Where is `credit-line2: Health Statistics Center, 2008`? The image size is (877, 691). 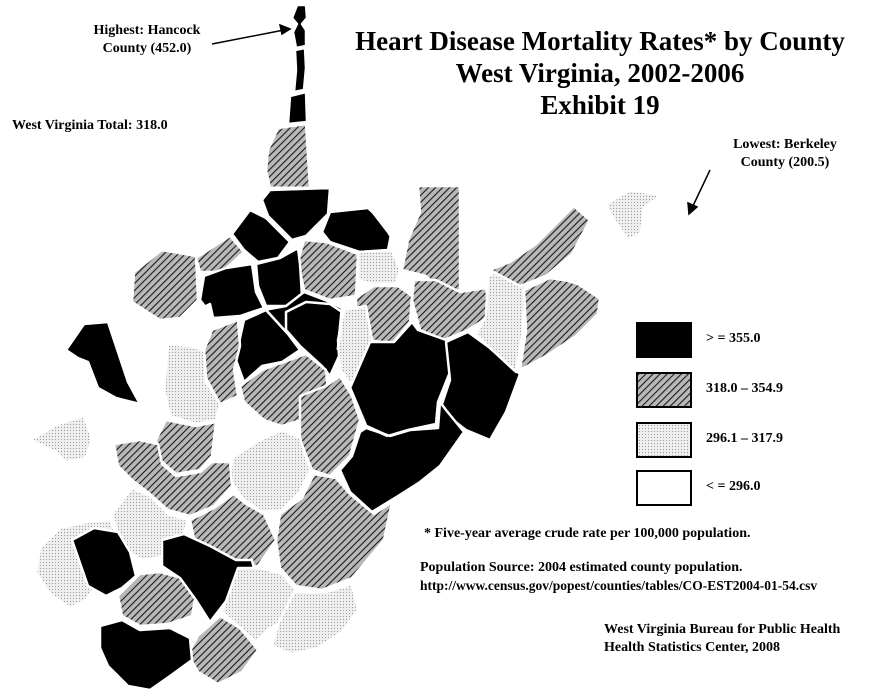
credit-line2: Health Statistics Center, 2008 is located at coordinates (692, 647).